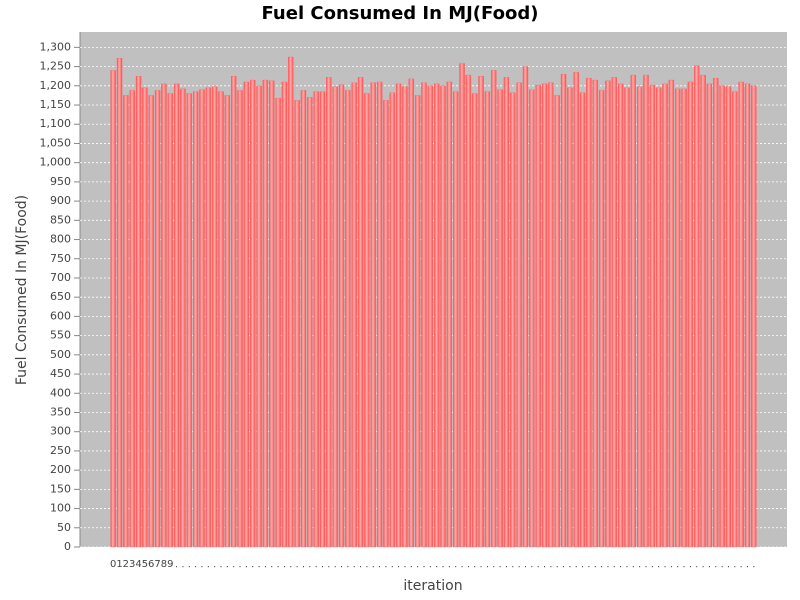 Image resolution: width=800 pixels, height=600 pixels. What do you see at coordinates (56, 85) in the screenshot?
I see `y-tick-label: 1,200` at bounding box center [56, 85].